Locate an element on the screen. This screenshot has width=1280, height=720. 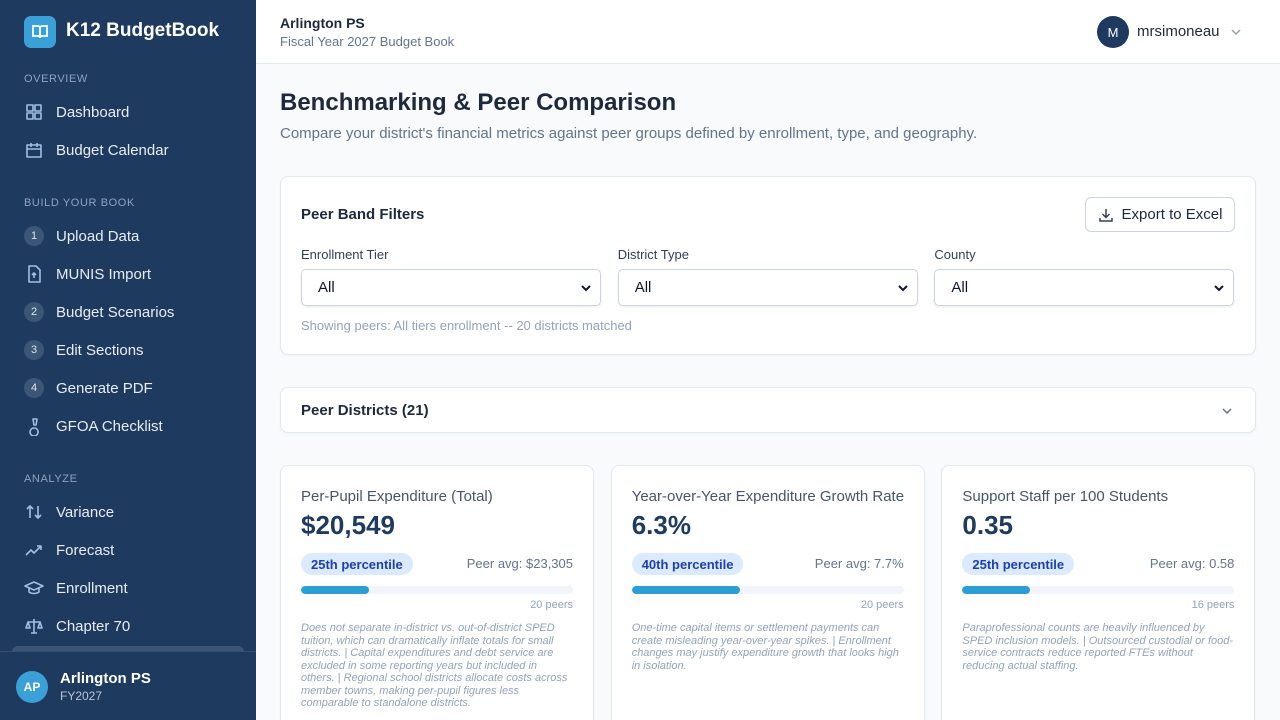
district-name: Arlington PS is located at coordinates (105, 678).